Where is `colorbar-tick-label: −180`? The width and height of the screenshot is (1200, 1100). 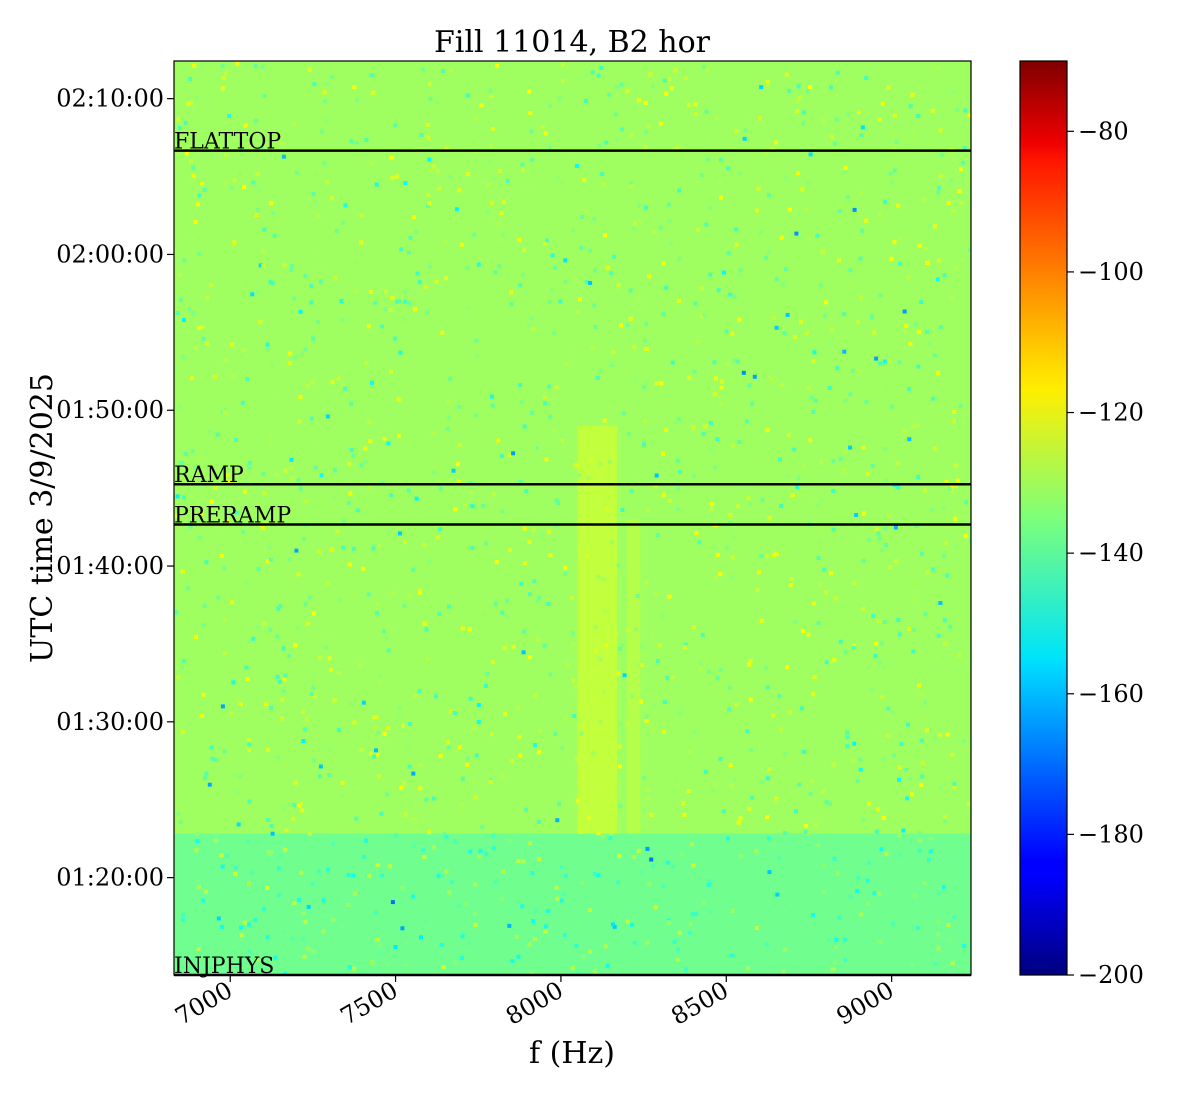 colorbar-tick-label: −180 is located at coordinates (1111, 834).